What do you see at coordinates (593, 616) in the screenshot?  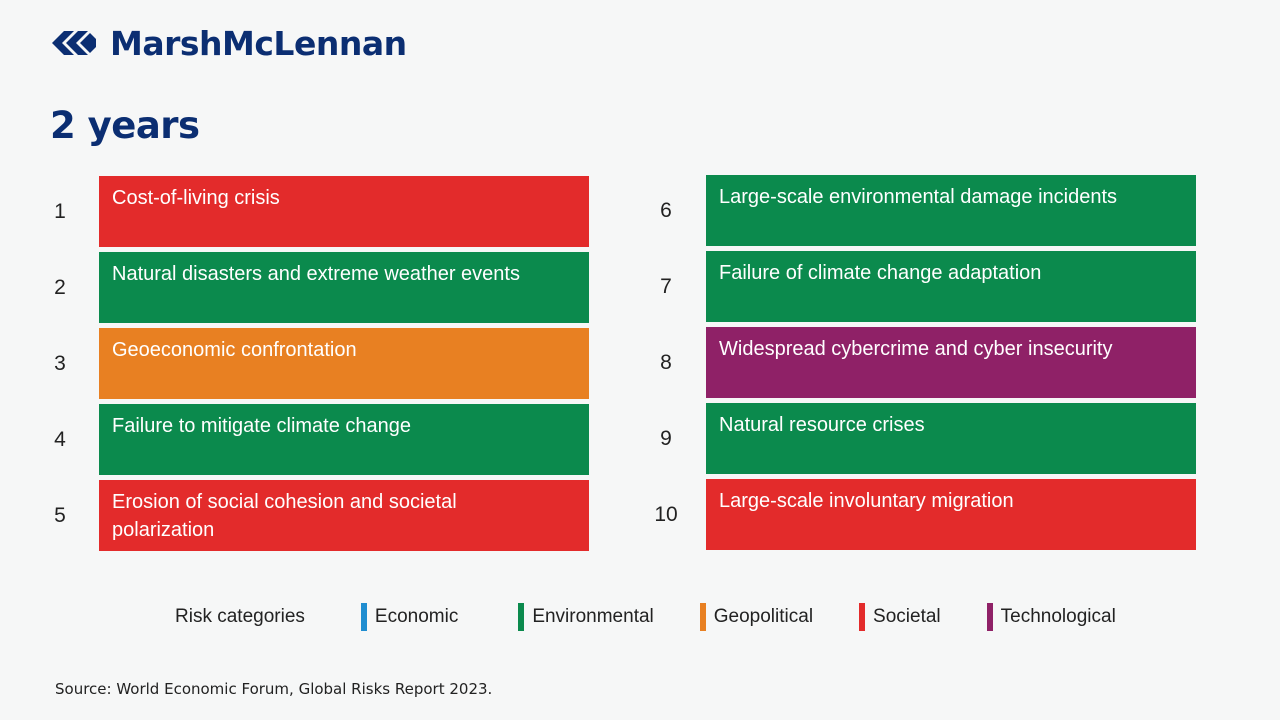 I see `legend-text: Environmental` at bounding box center [593, 616].